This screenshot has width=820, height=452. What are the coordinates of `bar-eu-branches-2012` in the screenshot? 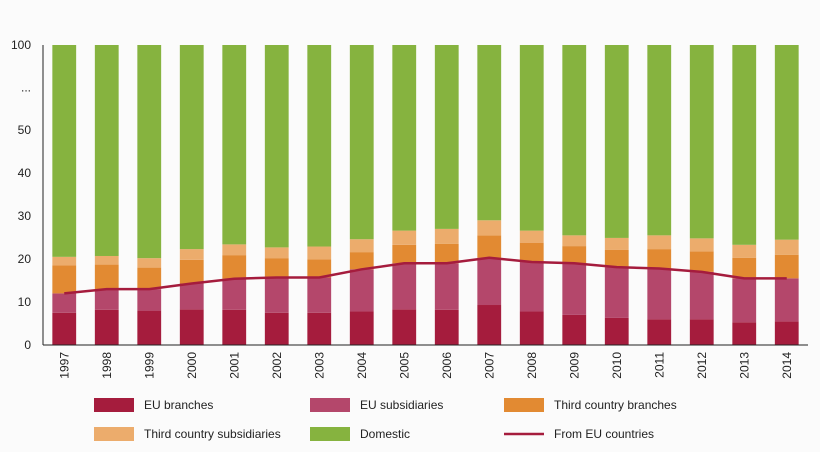 It's located at (701, 332).